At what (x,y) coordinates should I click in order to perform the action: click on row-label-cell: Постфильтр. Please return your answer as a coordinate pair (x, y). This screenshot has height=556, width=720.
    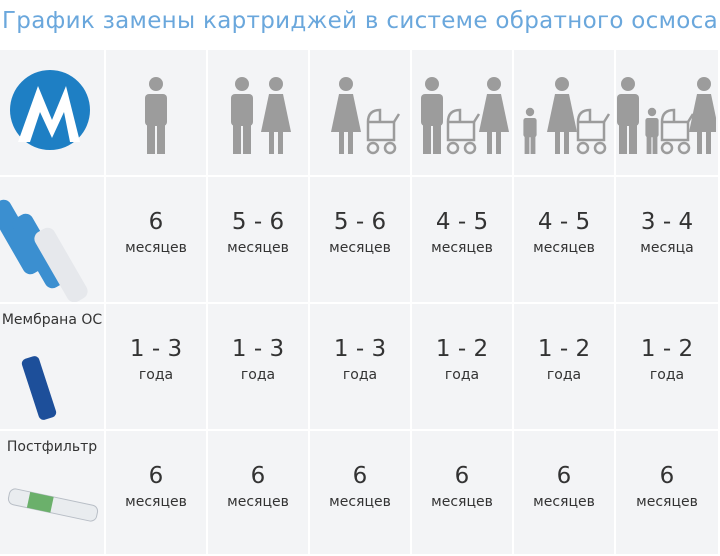
    Looking at the image, I should click on (52, 492).